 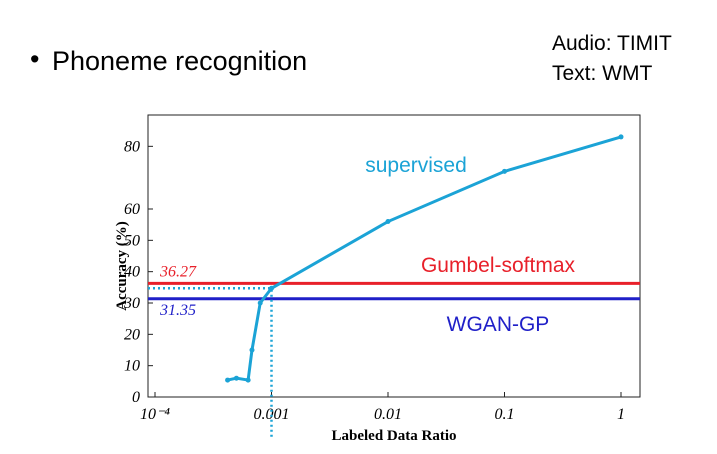 What do you see at coordinates (177, 310) in the screenshot?
I see `reference-value-label: 31.35` at bounding box center [177, 310].